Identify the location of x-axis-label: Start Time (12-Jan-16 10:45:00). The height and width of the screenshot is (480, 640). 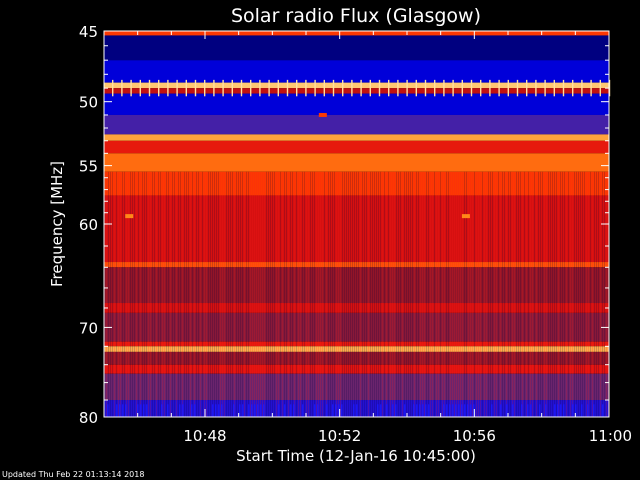
(356, 456).